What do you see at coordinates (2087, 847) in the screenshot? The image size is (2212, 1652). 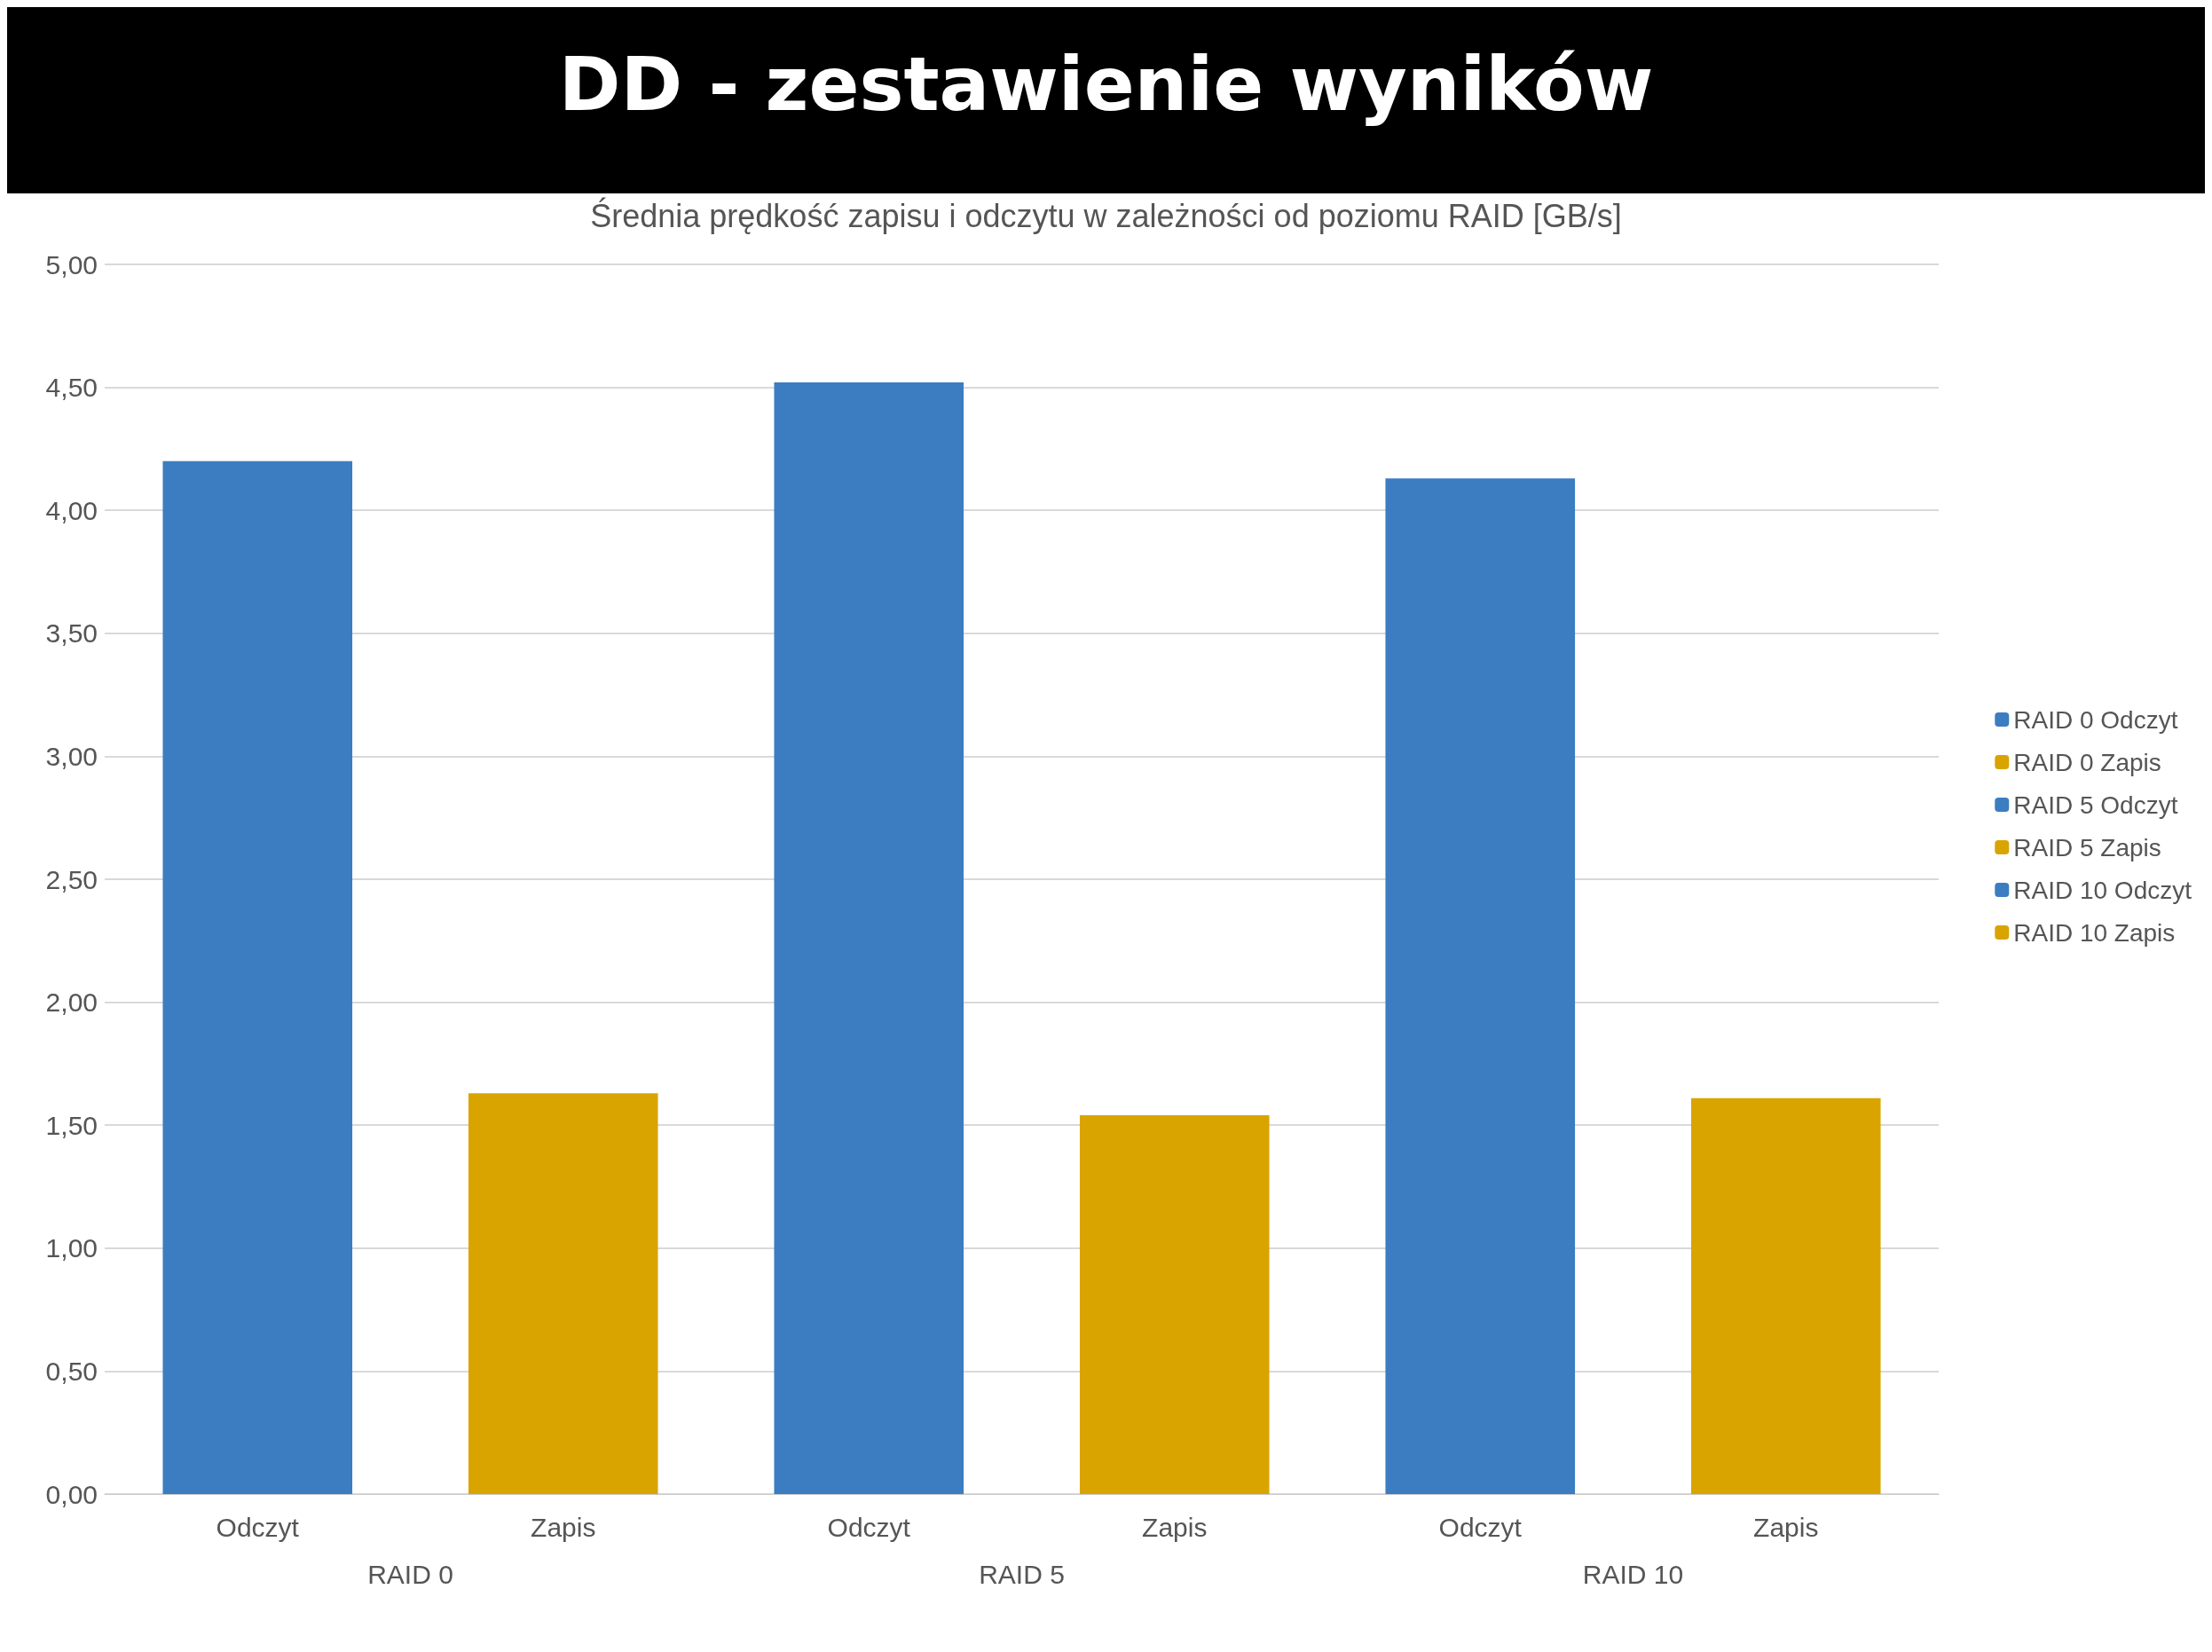 I see `legend-label: RAID 5 Zapis` at bounding box center [2087, 847].